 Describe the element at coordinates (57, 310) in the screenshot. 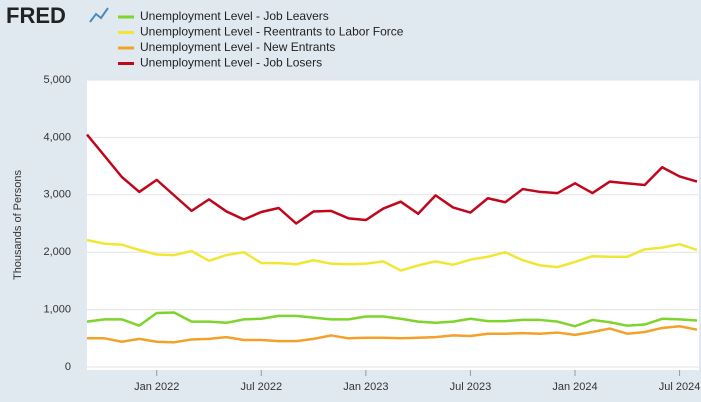

I see `y-tick-label: 1,000` at that location.